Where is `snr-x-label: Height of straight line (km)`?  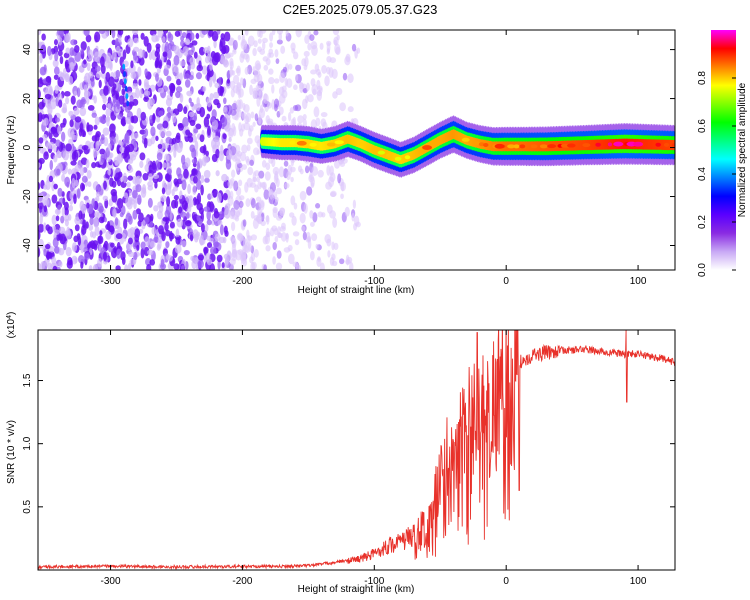 snr-x-label: Height of straight line (km) is located at coordinates (356, 589).